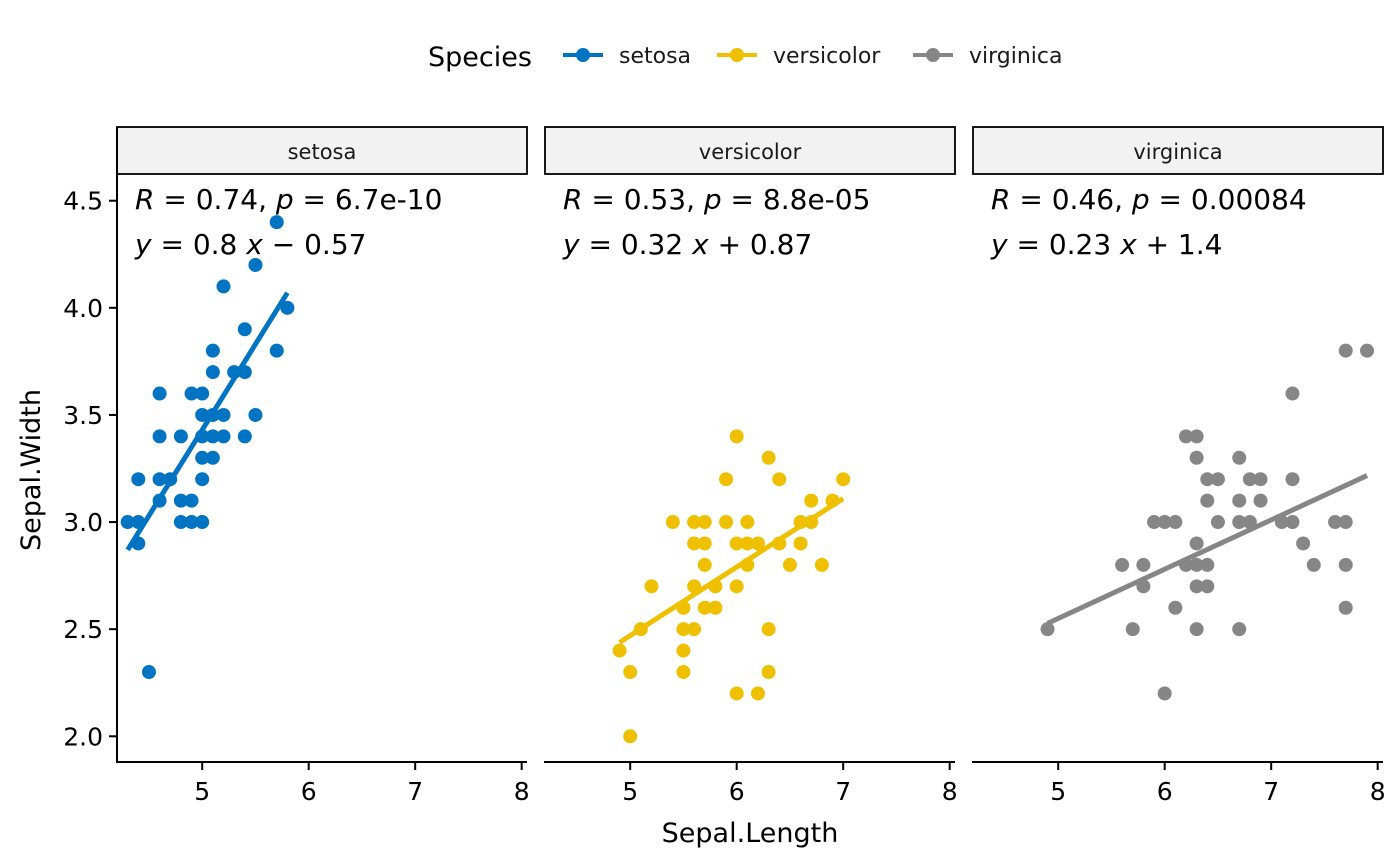 This screenshot has width=1400, height=866. What do you see at coordinates (284, 199) in the screenshot?
I see `stat-correlation-setosa-part-2: p` at bounding box center [284, 199].